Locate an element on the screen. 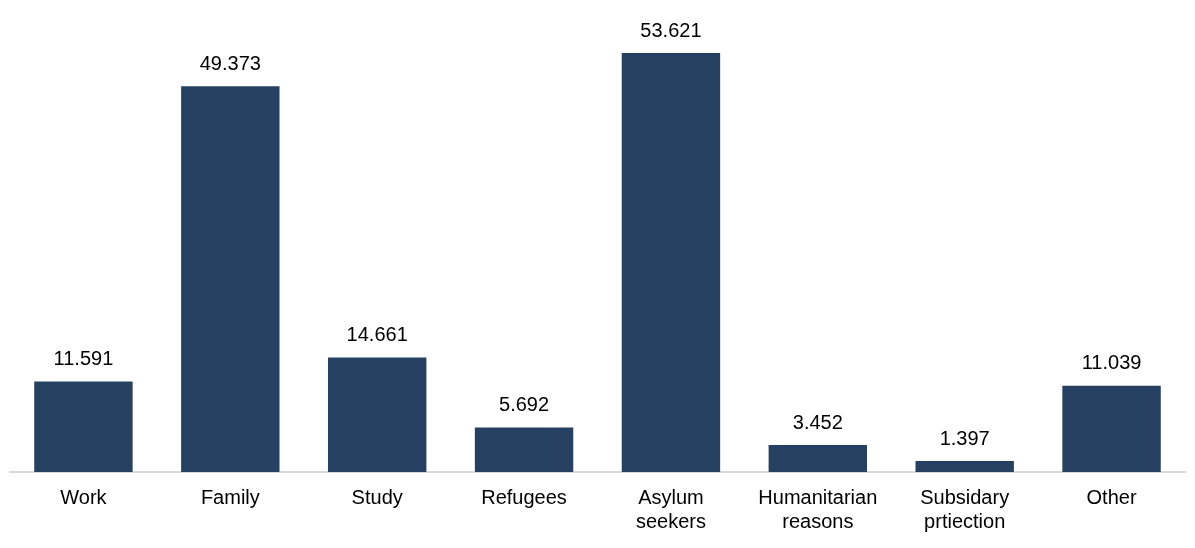  x-tick-label: Study is located at coordinates (377, 496).